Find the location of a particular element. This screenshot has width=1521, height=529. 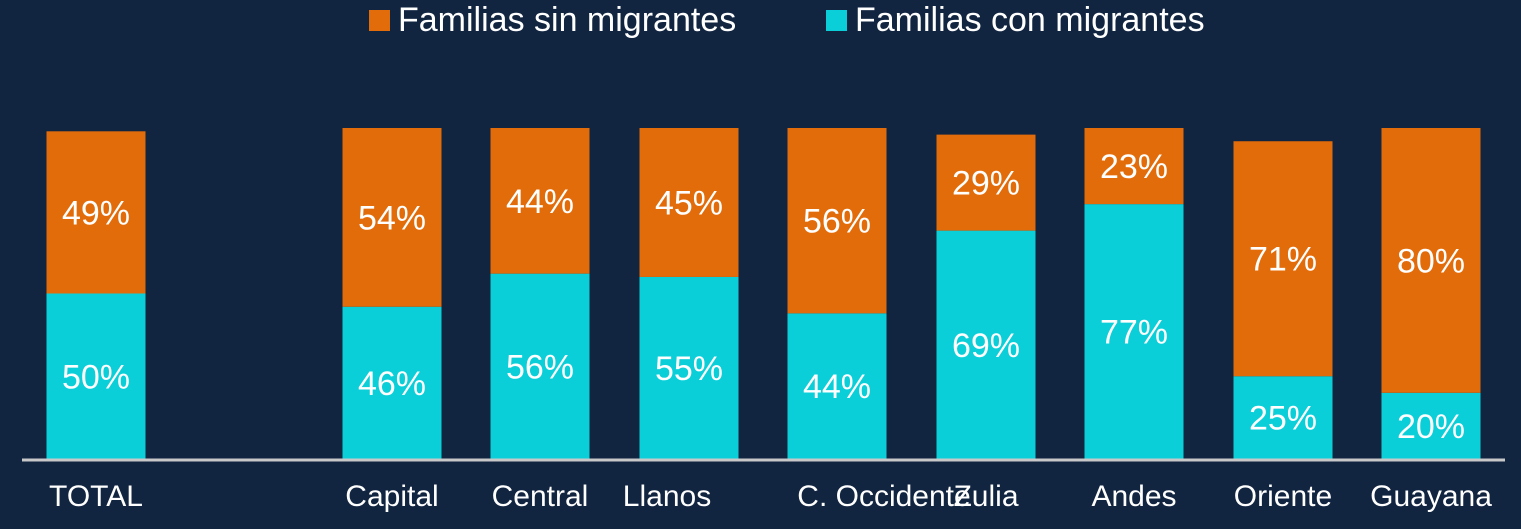

data-label: 49% is located at coordinates (96, 213).